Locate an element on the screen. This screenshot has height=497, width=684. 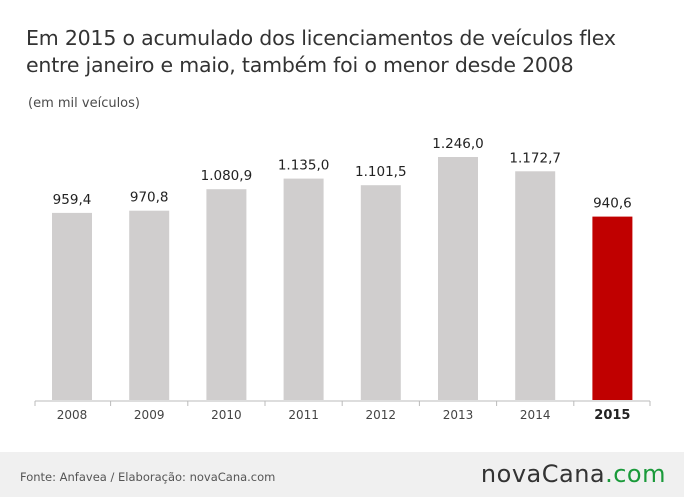
x-axis-label-2014: 2014 is located at coordinates (535, 415).